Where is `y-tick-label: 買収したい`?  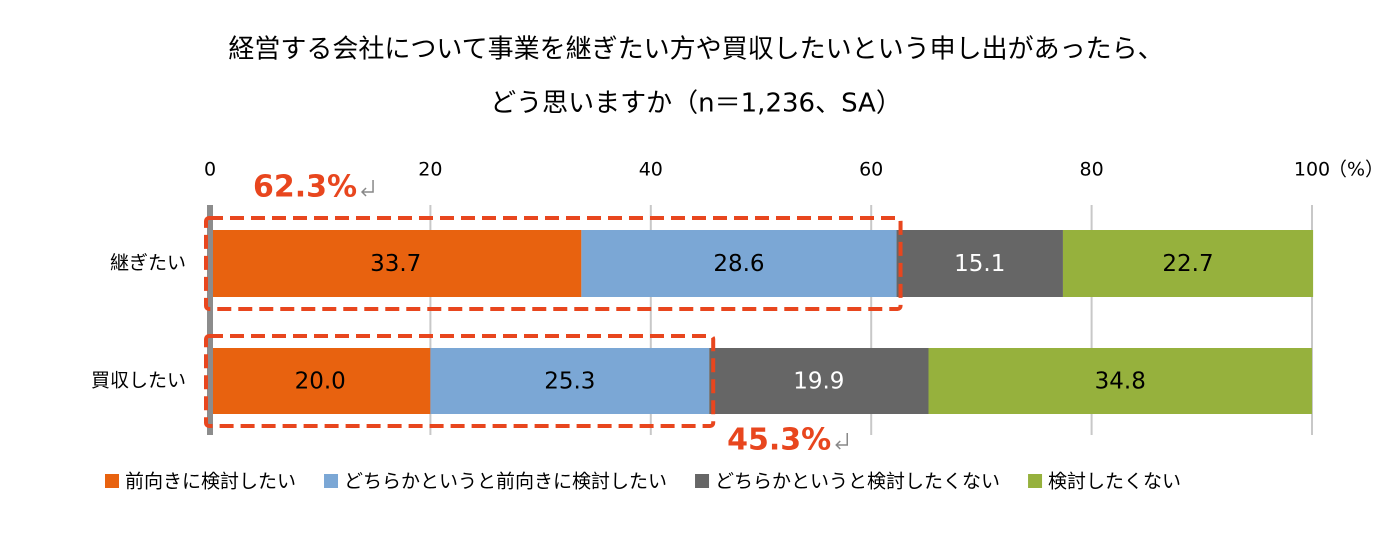
y-tick-label: 買収したい is located at coordinates (138, 381).